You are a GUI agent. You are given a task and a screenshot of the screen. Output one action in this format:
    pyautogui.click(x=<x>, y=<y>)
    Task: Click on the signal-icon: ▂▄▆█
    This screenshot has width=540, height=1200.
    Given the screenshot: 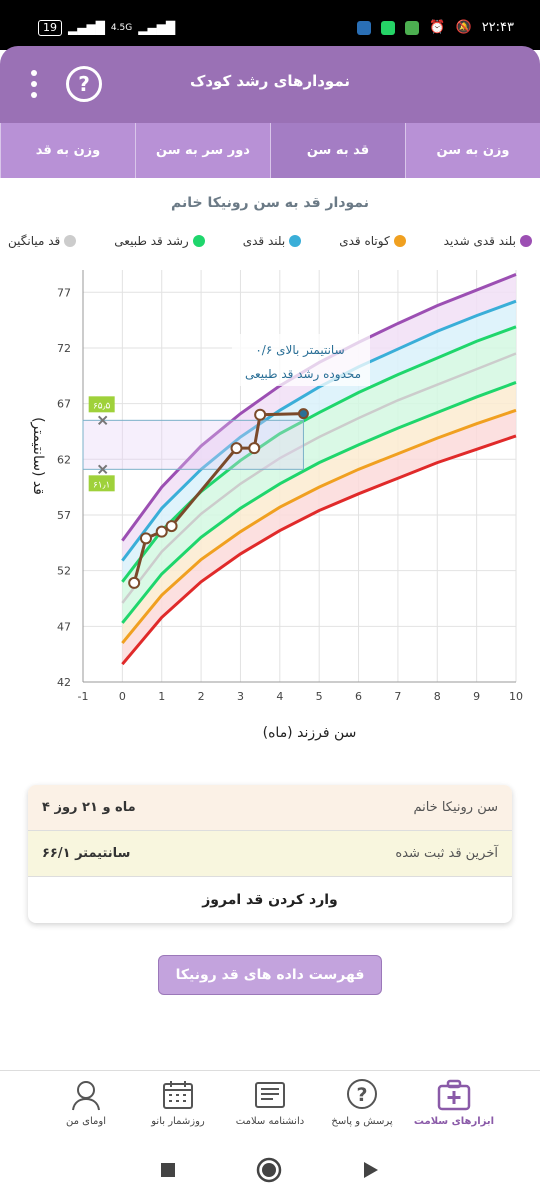 What is the action you would take?
    pyautogui.click(x=86, y=28)
    